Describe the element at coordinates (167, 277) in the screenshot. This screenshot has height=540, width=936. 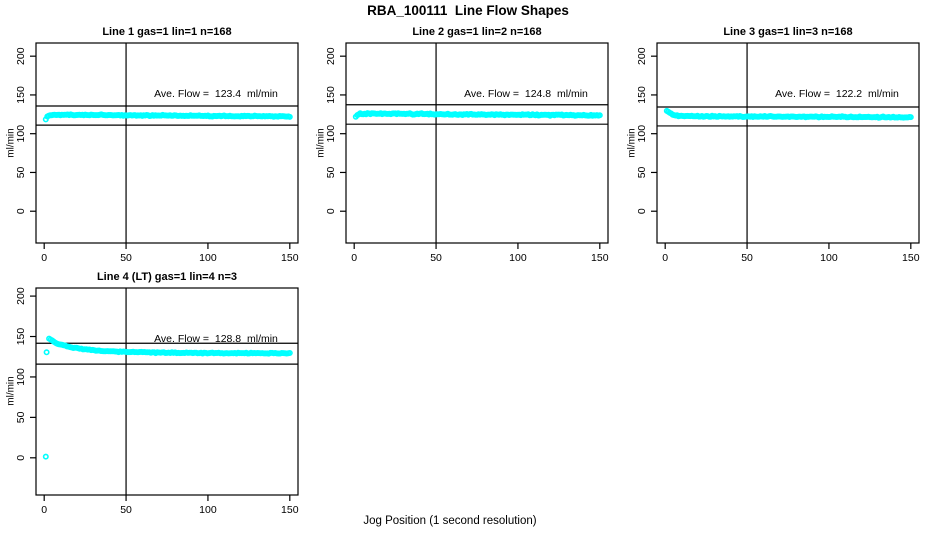
I see `subplot-4-title: Line 4 (LT) gas=1 lin=4 n=3` at that location.